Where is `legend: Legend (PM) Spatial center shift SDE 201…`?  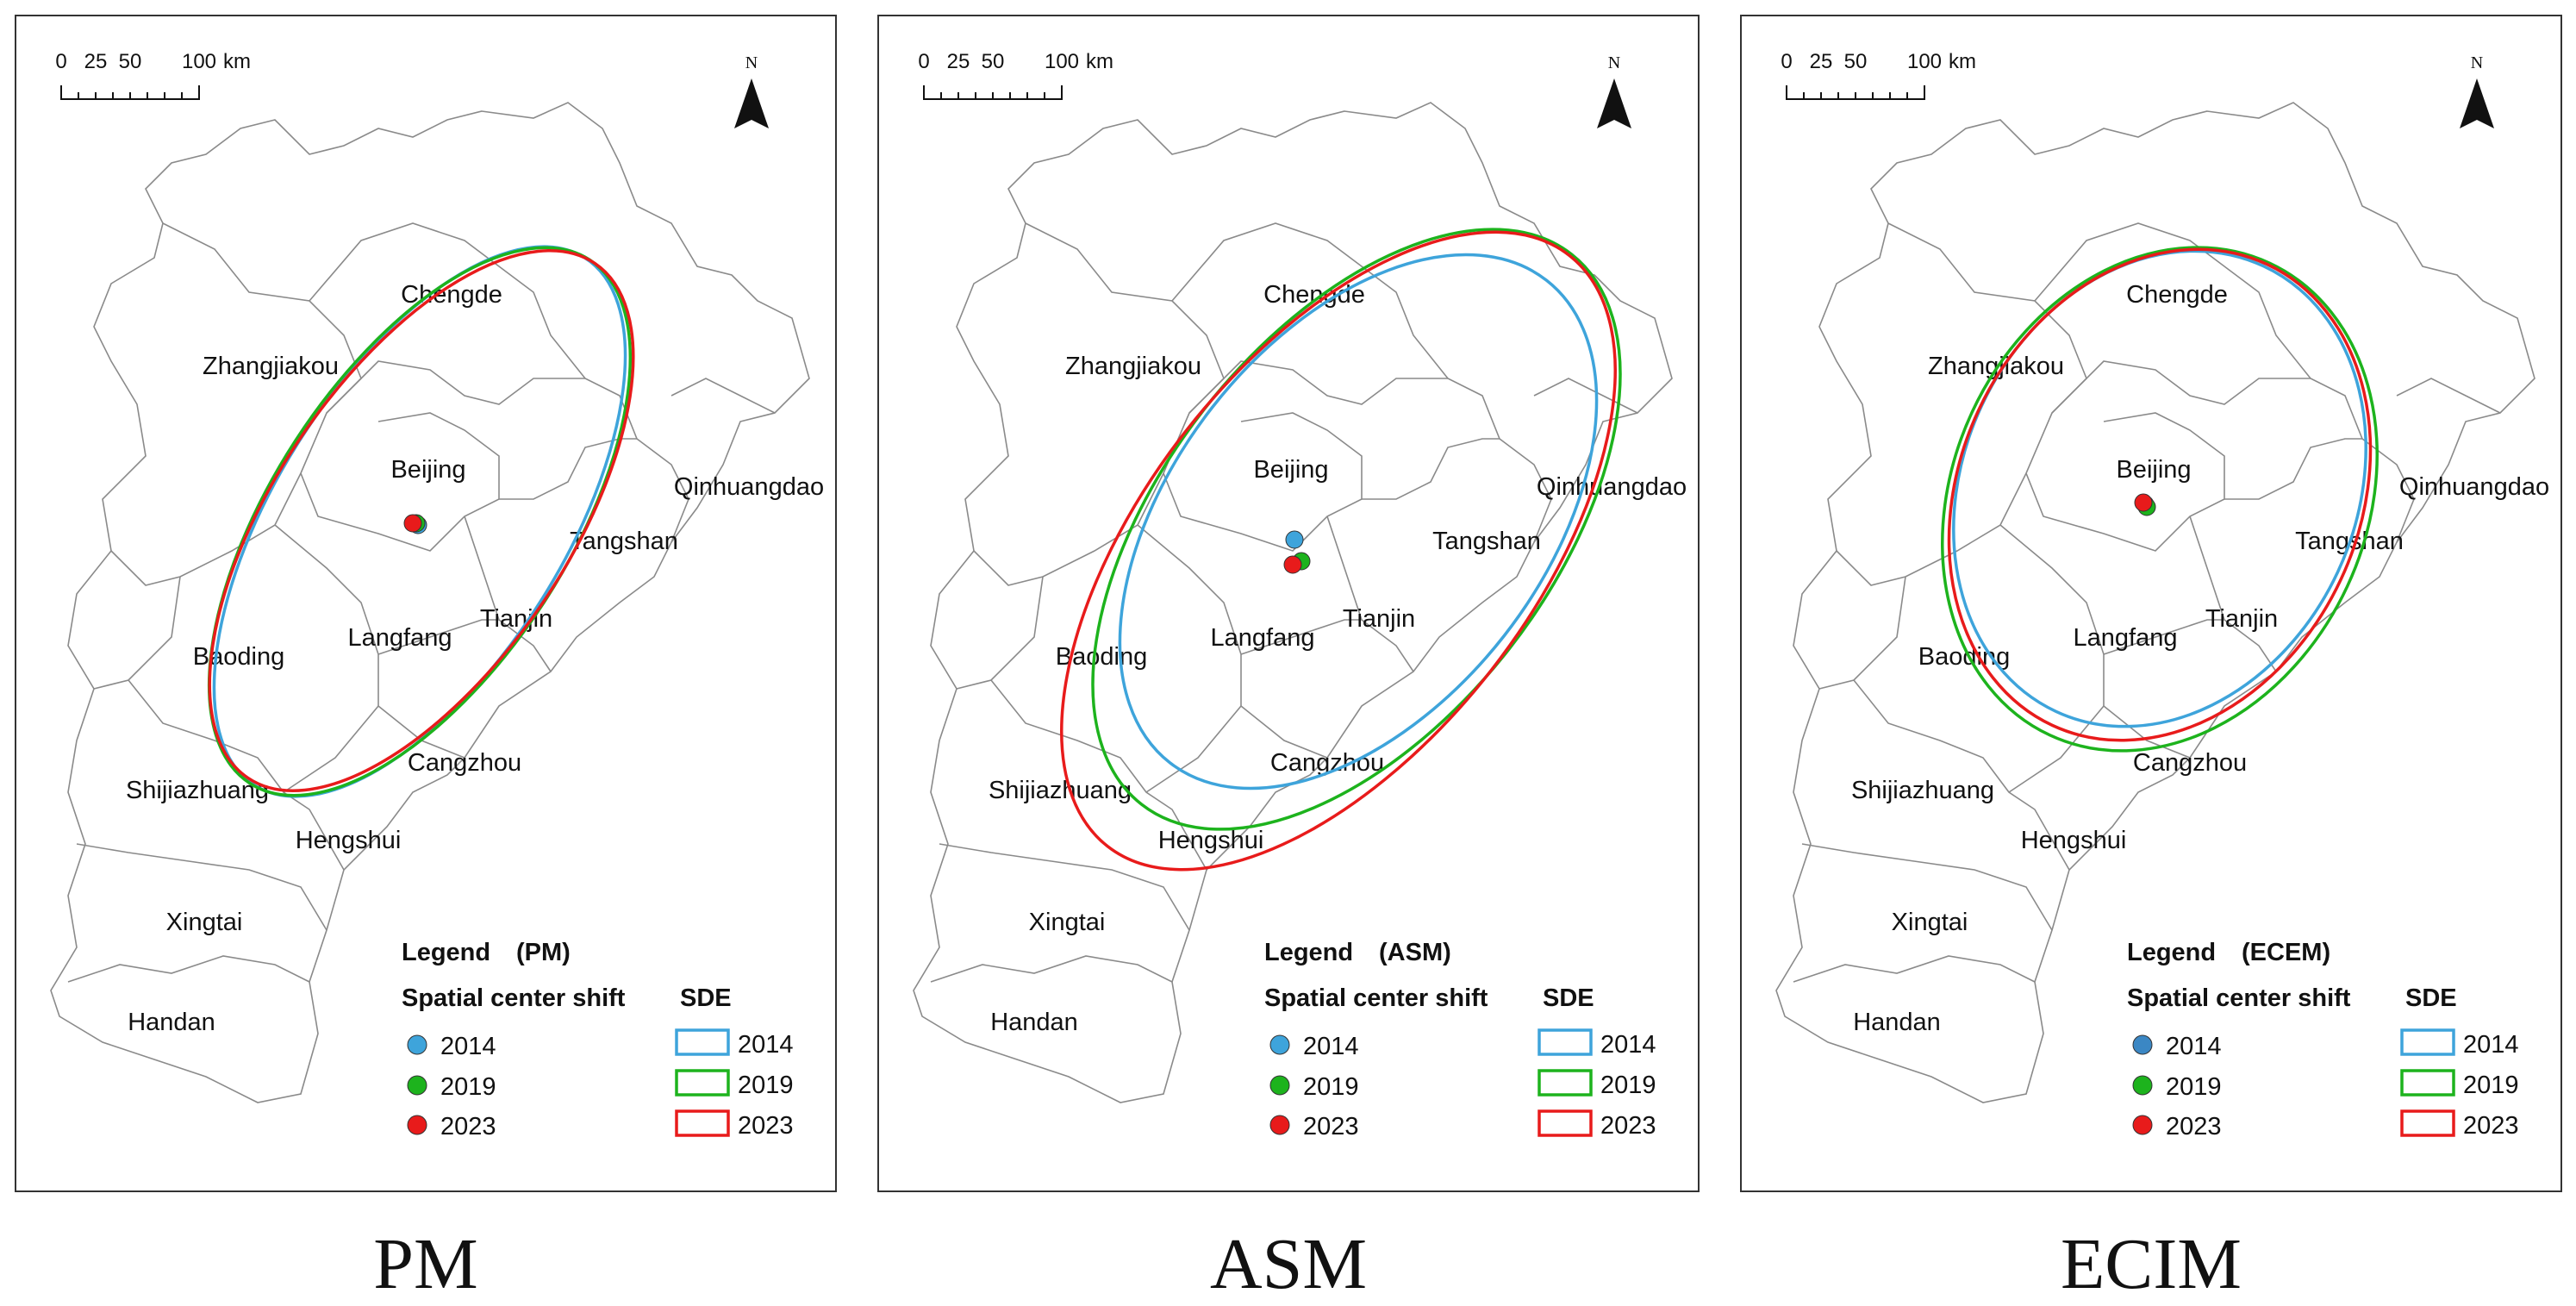 legend: Legend (PM) Spatial center shift SDE 201… is located at coordinates (598, 1039).